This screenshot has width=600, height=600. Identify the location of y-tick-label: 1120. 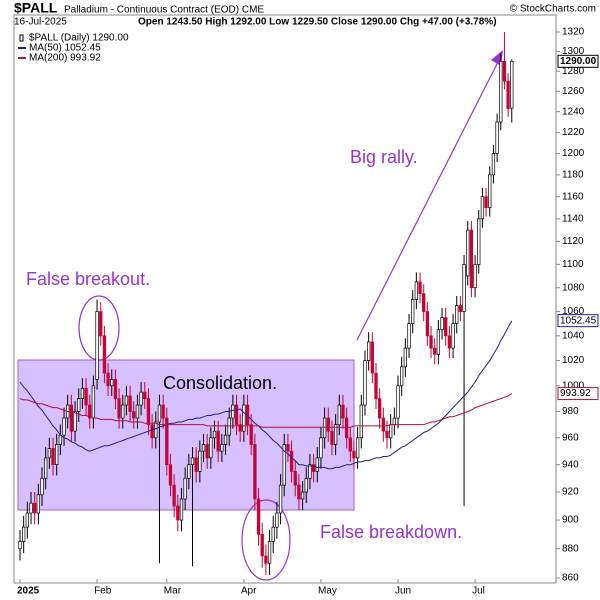
(573, 241).